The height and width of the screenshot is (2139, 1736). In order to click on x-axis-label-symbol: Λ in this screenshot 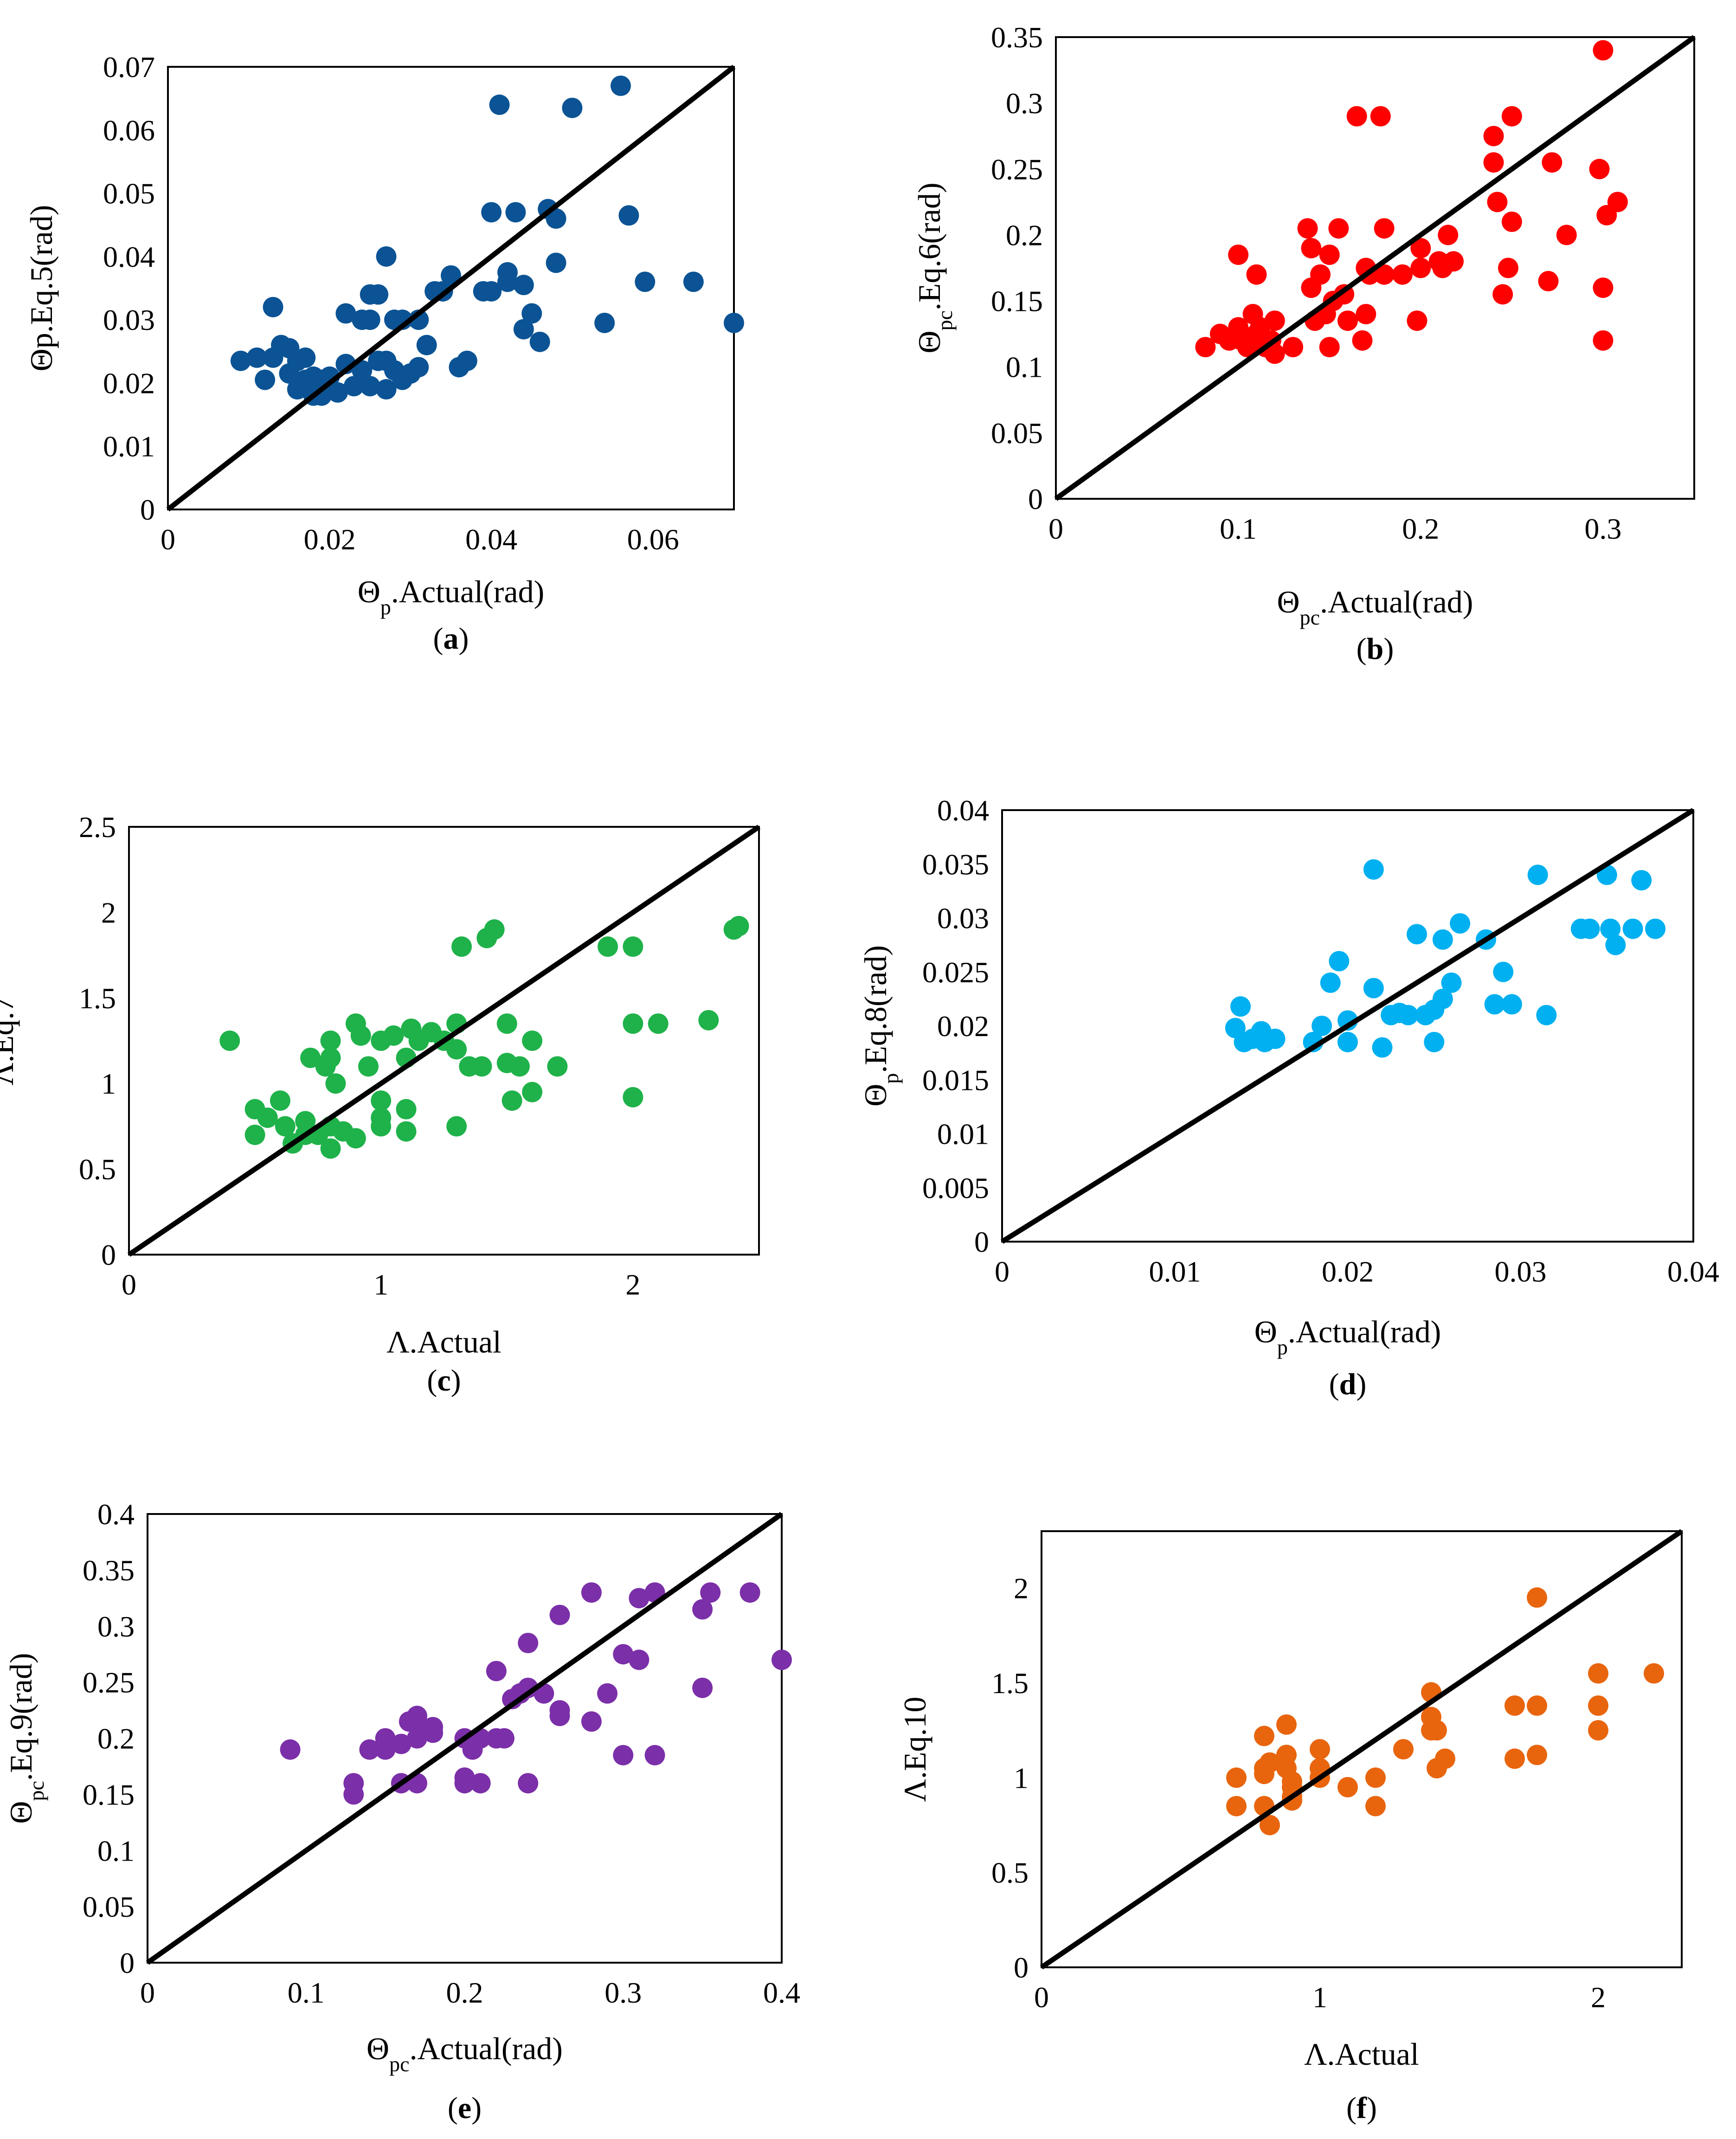, I will do `click(397, 1341)`.